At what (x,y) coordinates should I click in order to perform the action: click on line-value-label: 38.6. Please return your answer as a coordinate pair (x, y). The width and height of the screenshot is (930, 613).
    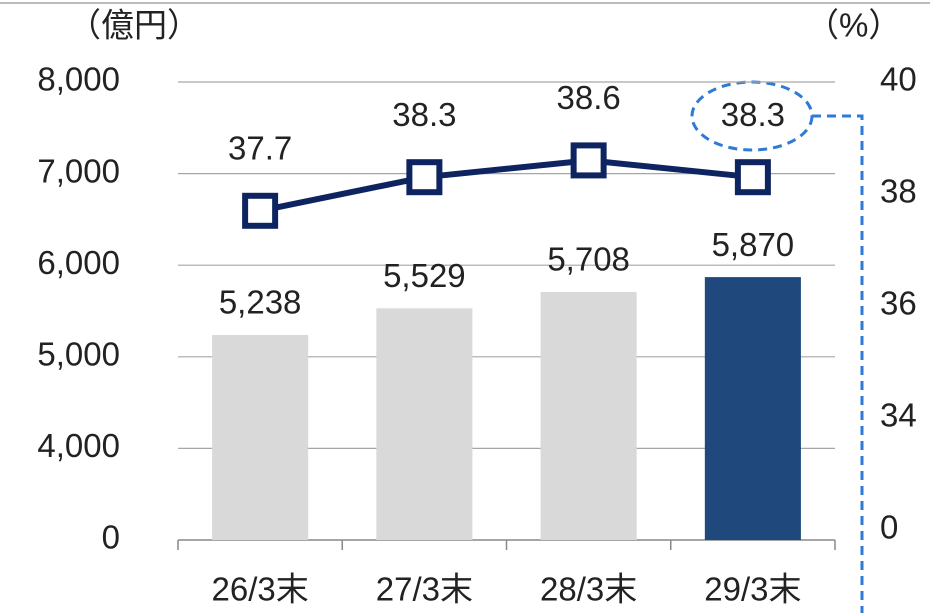
    Looking at the image, I should click on (589, 97).